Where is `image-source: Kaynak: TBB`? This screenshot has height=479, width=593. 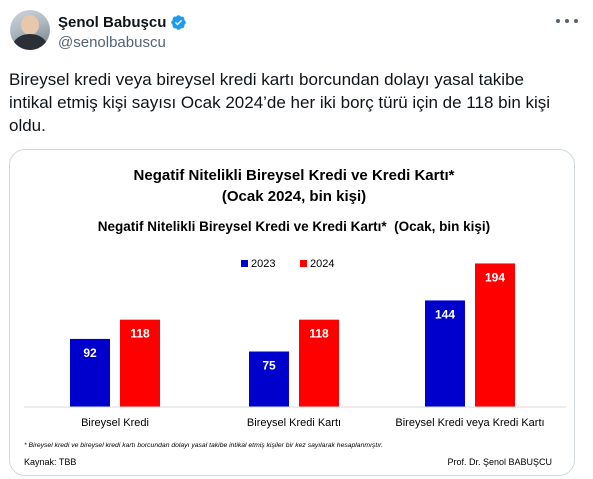 image-source: Kaynak: TBB is located at coordinates (50, 462).